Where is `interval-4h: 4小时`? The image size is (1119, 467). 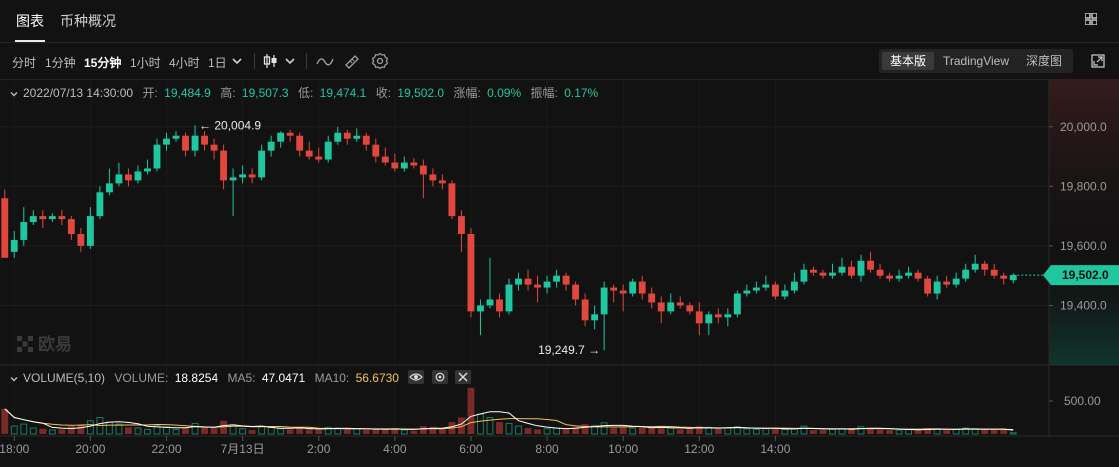
interval-4h: 4小时 is located at coordinates (184, 63).